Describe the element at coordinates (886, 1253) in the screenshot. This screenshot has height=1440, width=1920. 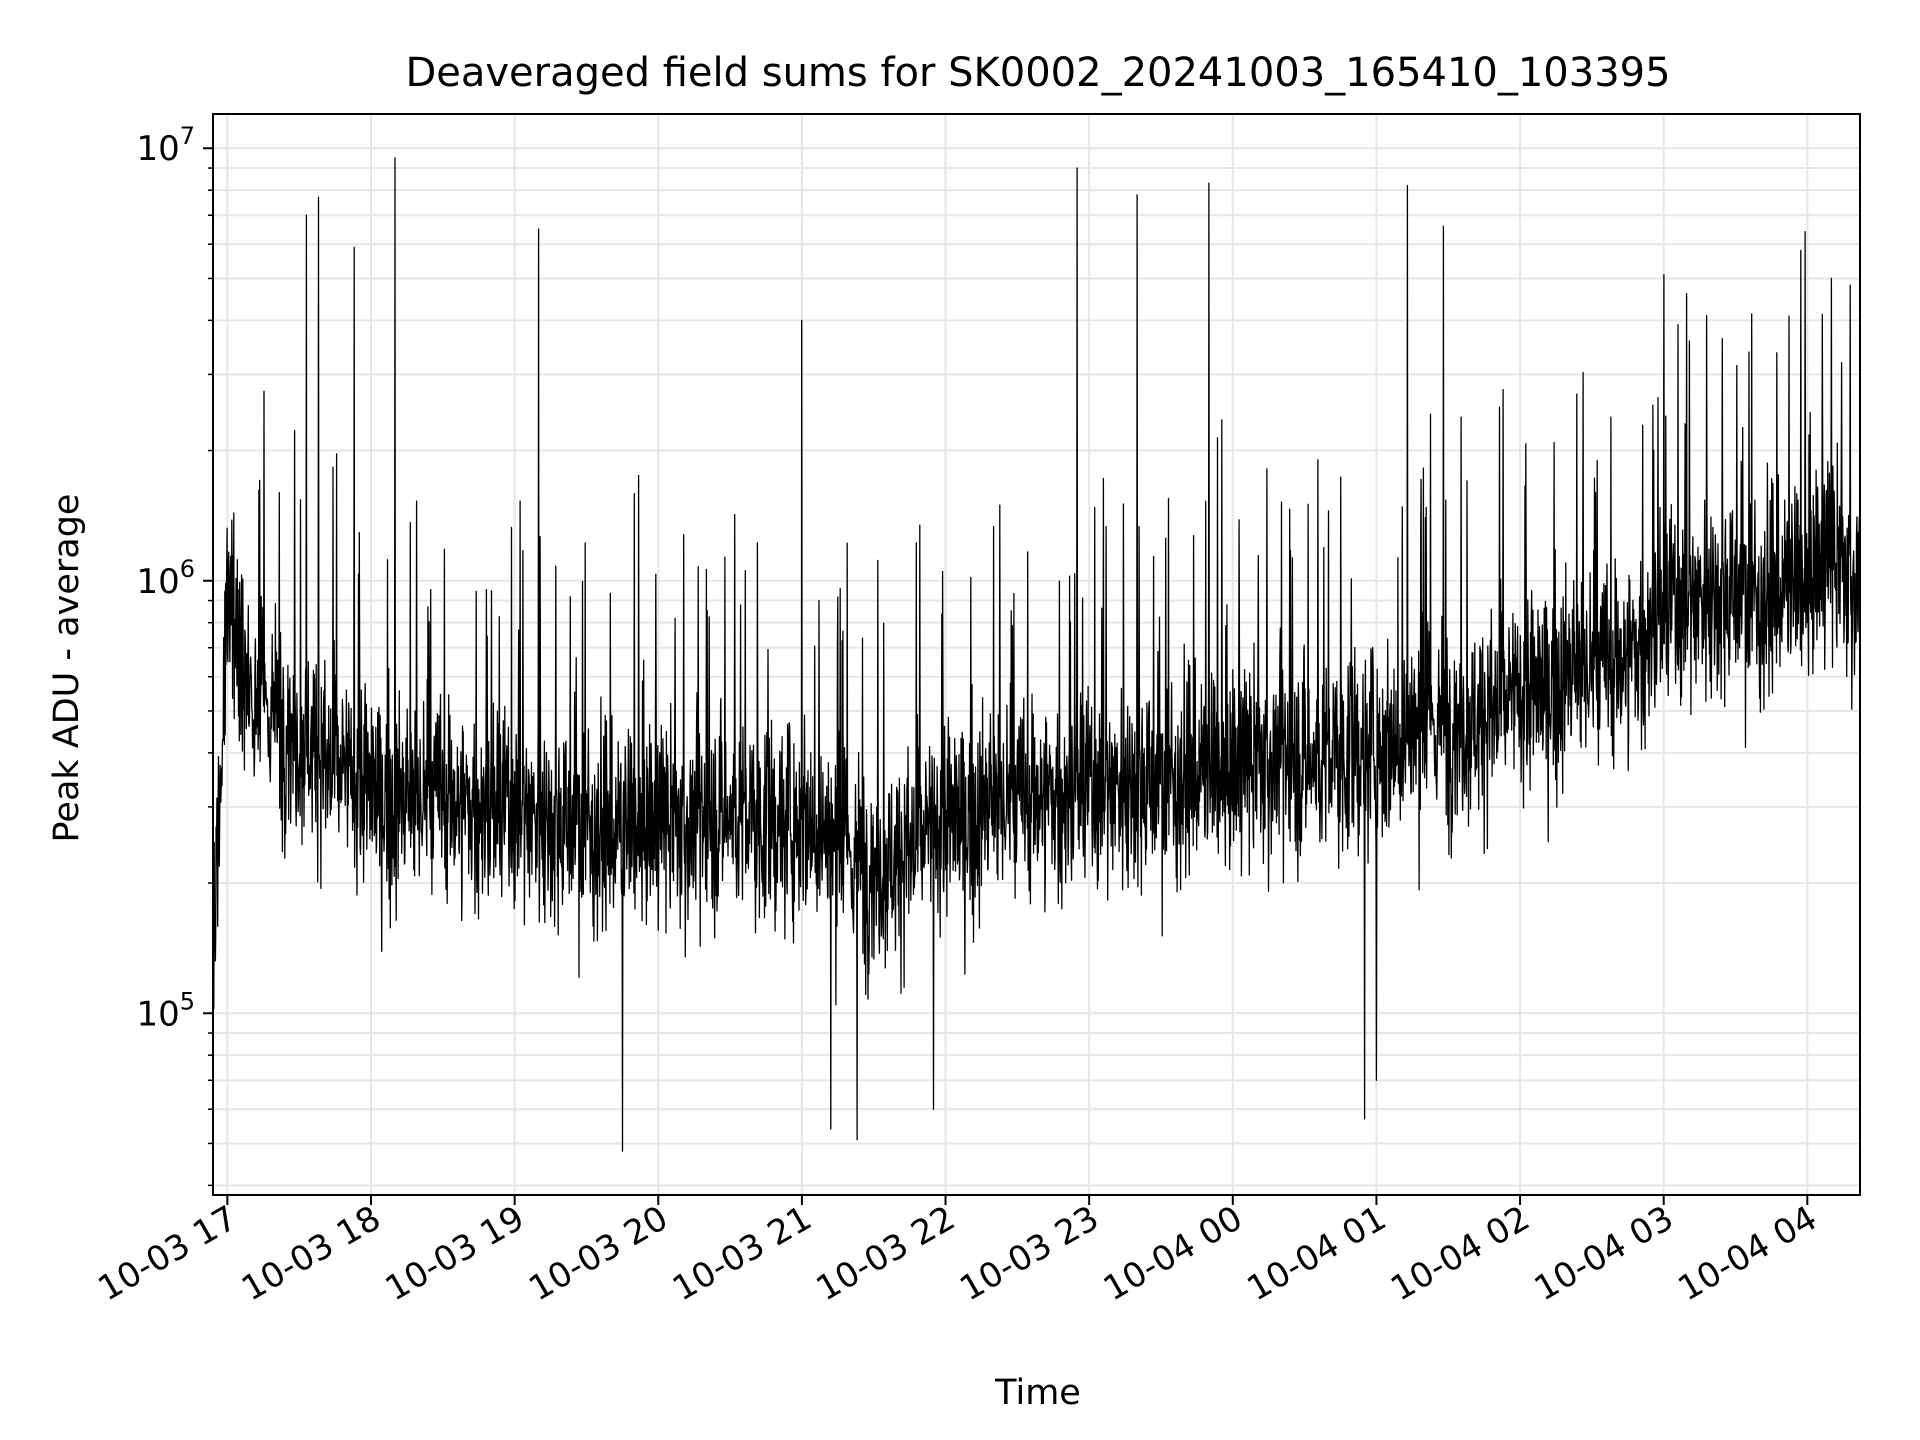
I see `x-tick-label: 10-03 22` at that location.